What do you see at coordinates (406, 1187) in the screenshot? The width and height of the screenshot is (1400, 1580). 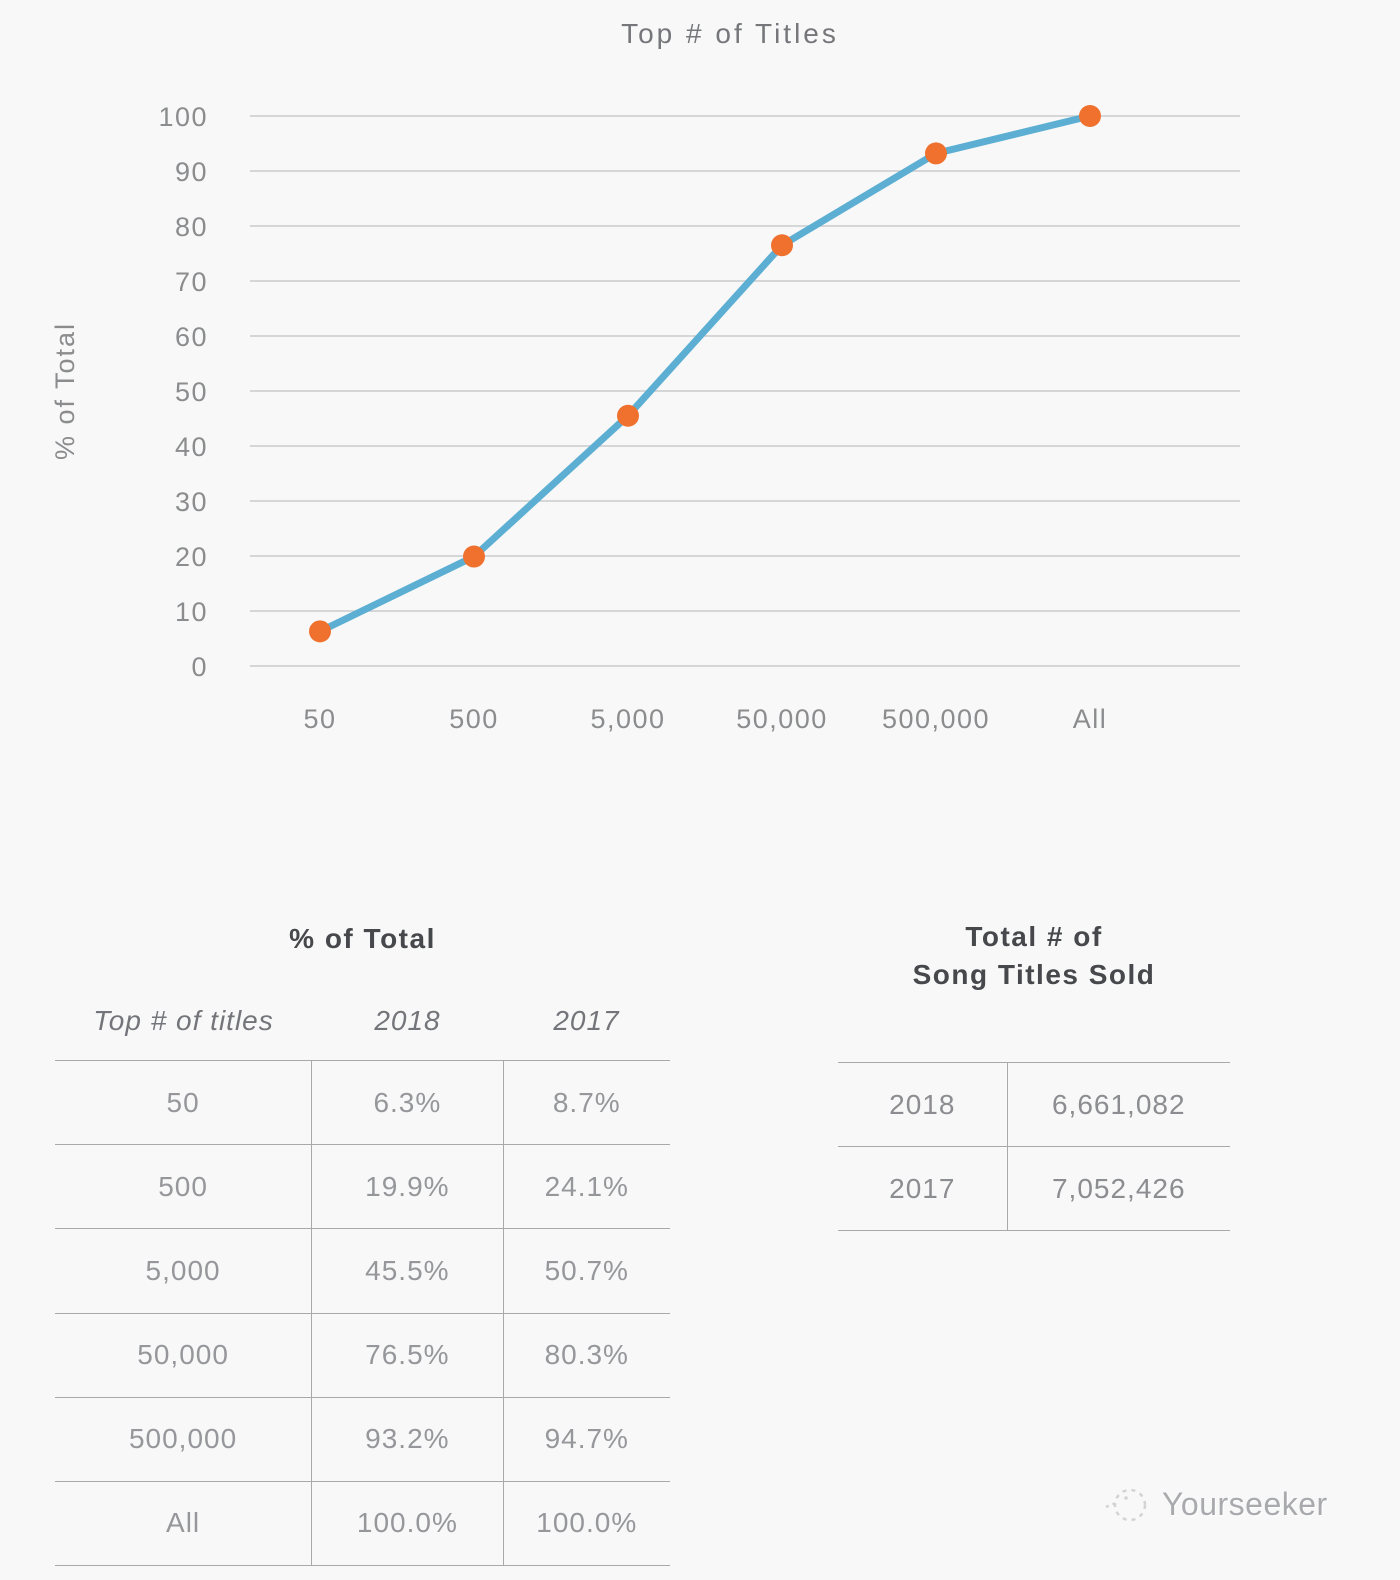 I see `row-value: 19.9%` at bounding box center [406, 1187].